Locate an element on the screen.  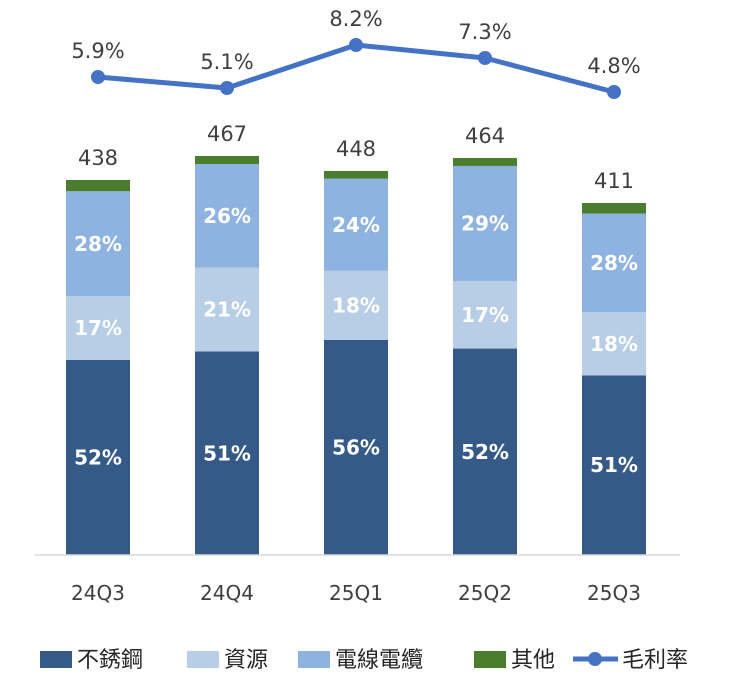
legend-label-series-2: 電線電纜 is located at coordinates (379, 660).